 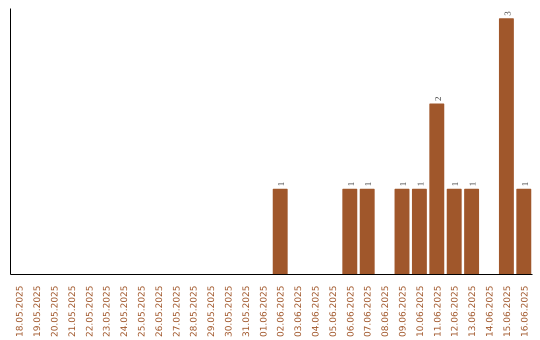 I want to click on x-tick-label: 10.06.2025, so click(x=421, y=312).